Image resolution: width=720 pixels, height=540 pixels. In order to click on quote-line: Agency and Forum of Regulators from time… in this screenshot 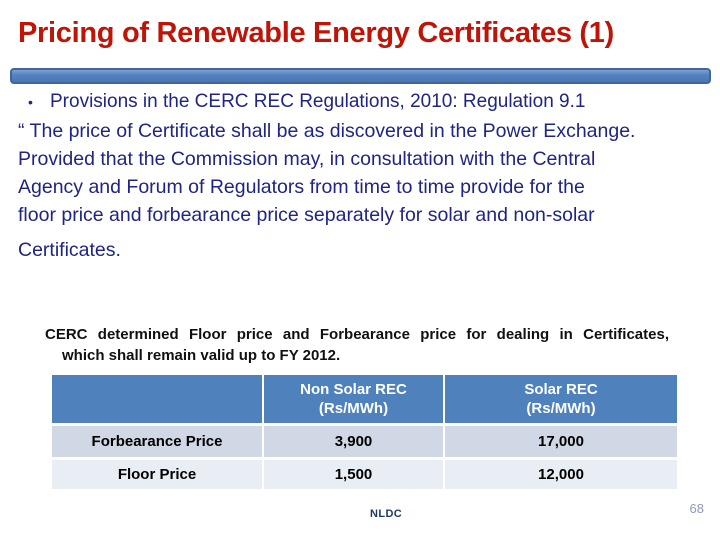, I will do `click(301, 187)`.